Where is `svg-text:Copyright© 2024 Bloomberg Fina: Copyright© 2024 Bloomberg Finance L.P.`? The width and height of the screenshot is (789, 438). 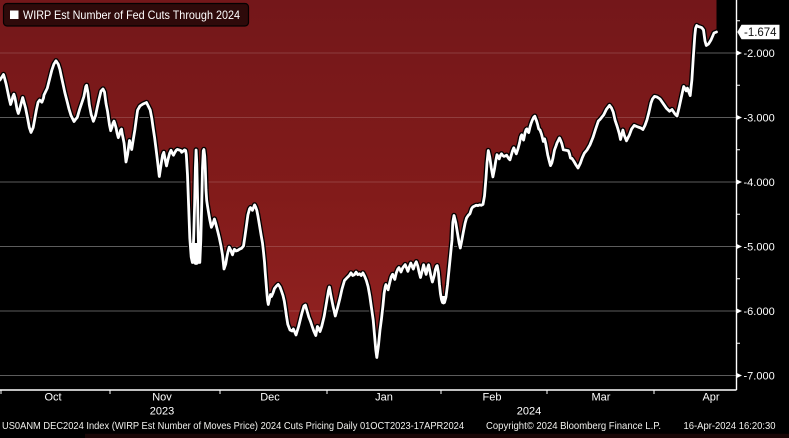
svg-text:Copyright© 2024 Bloomberg Fina: Copyright© 2024 Bloomberg Finance L.P. is located at coordinates (573, 426).